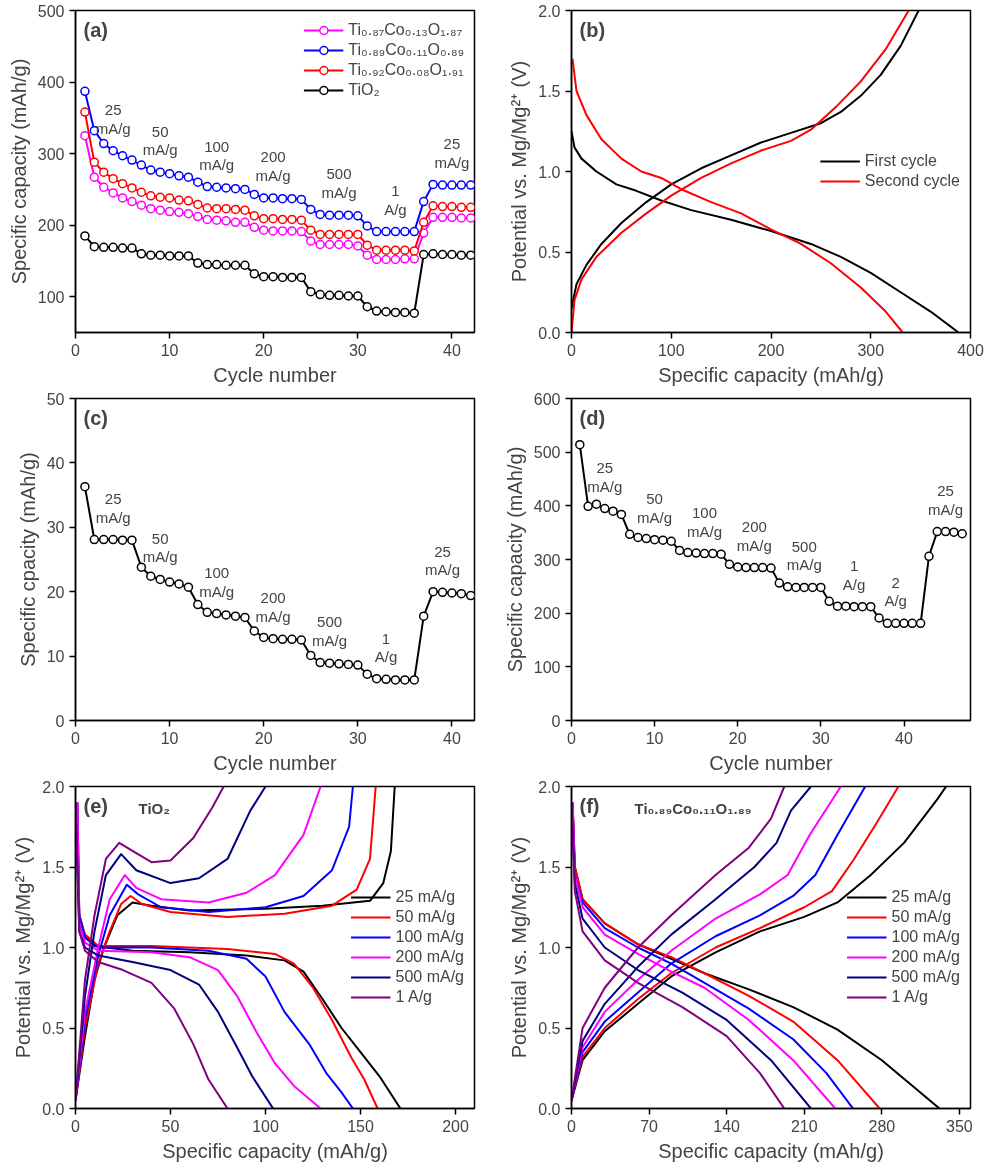 Image resolution: width=993 pixels, height=1166 pixels. What do you see at coordinates (425, 917) in the screenshot?
I see `legend-label: 50 mA/g` at bounding box center [425, 917].